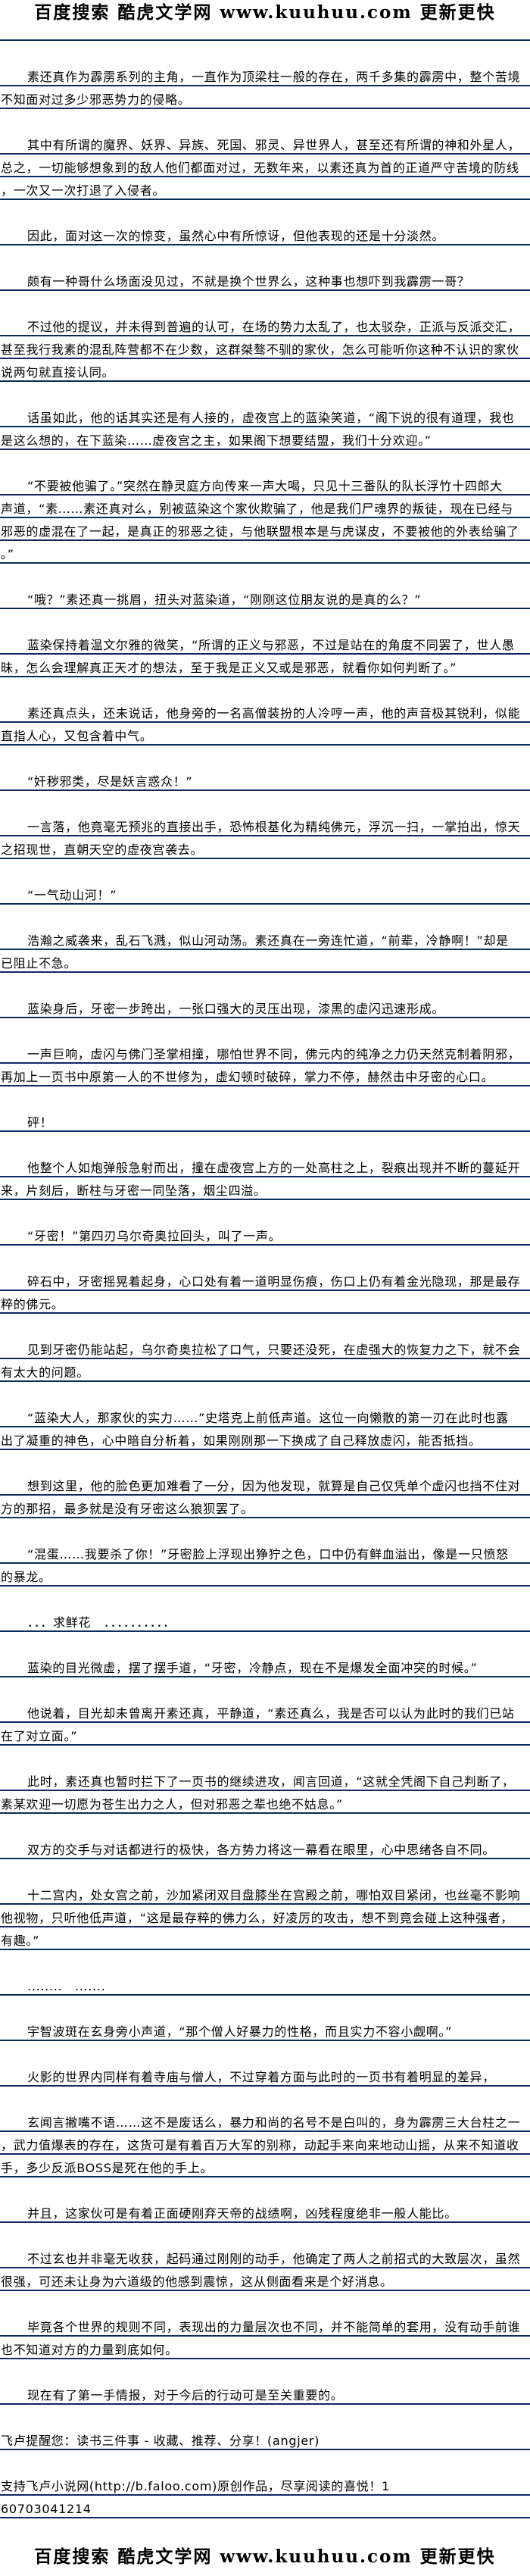 Image resolution: width=530 pixels, height=2576 pixels. I want to click on text-line: ．．．求鲜花 ．．．．．．．．．．, so click(265, 1621).